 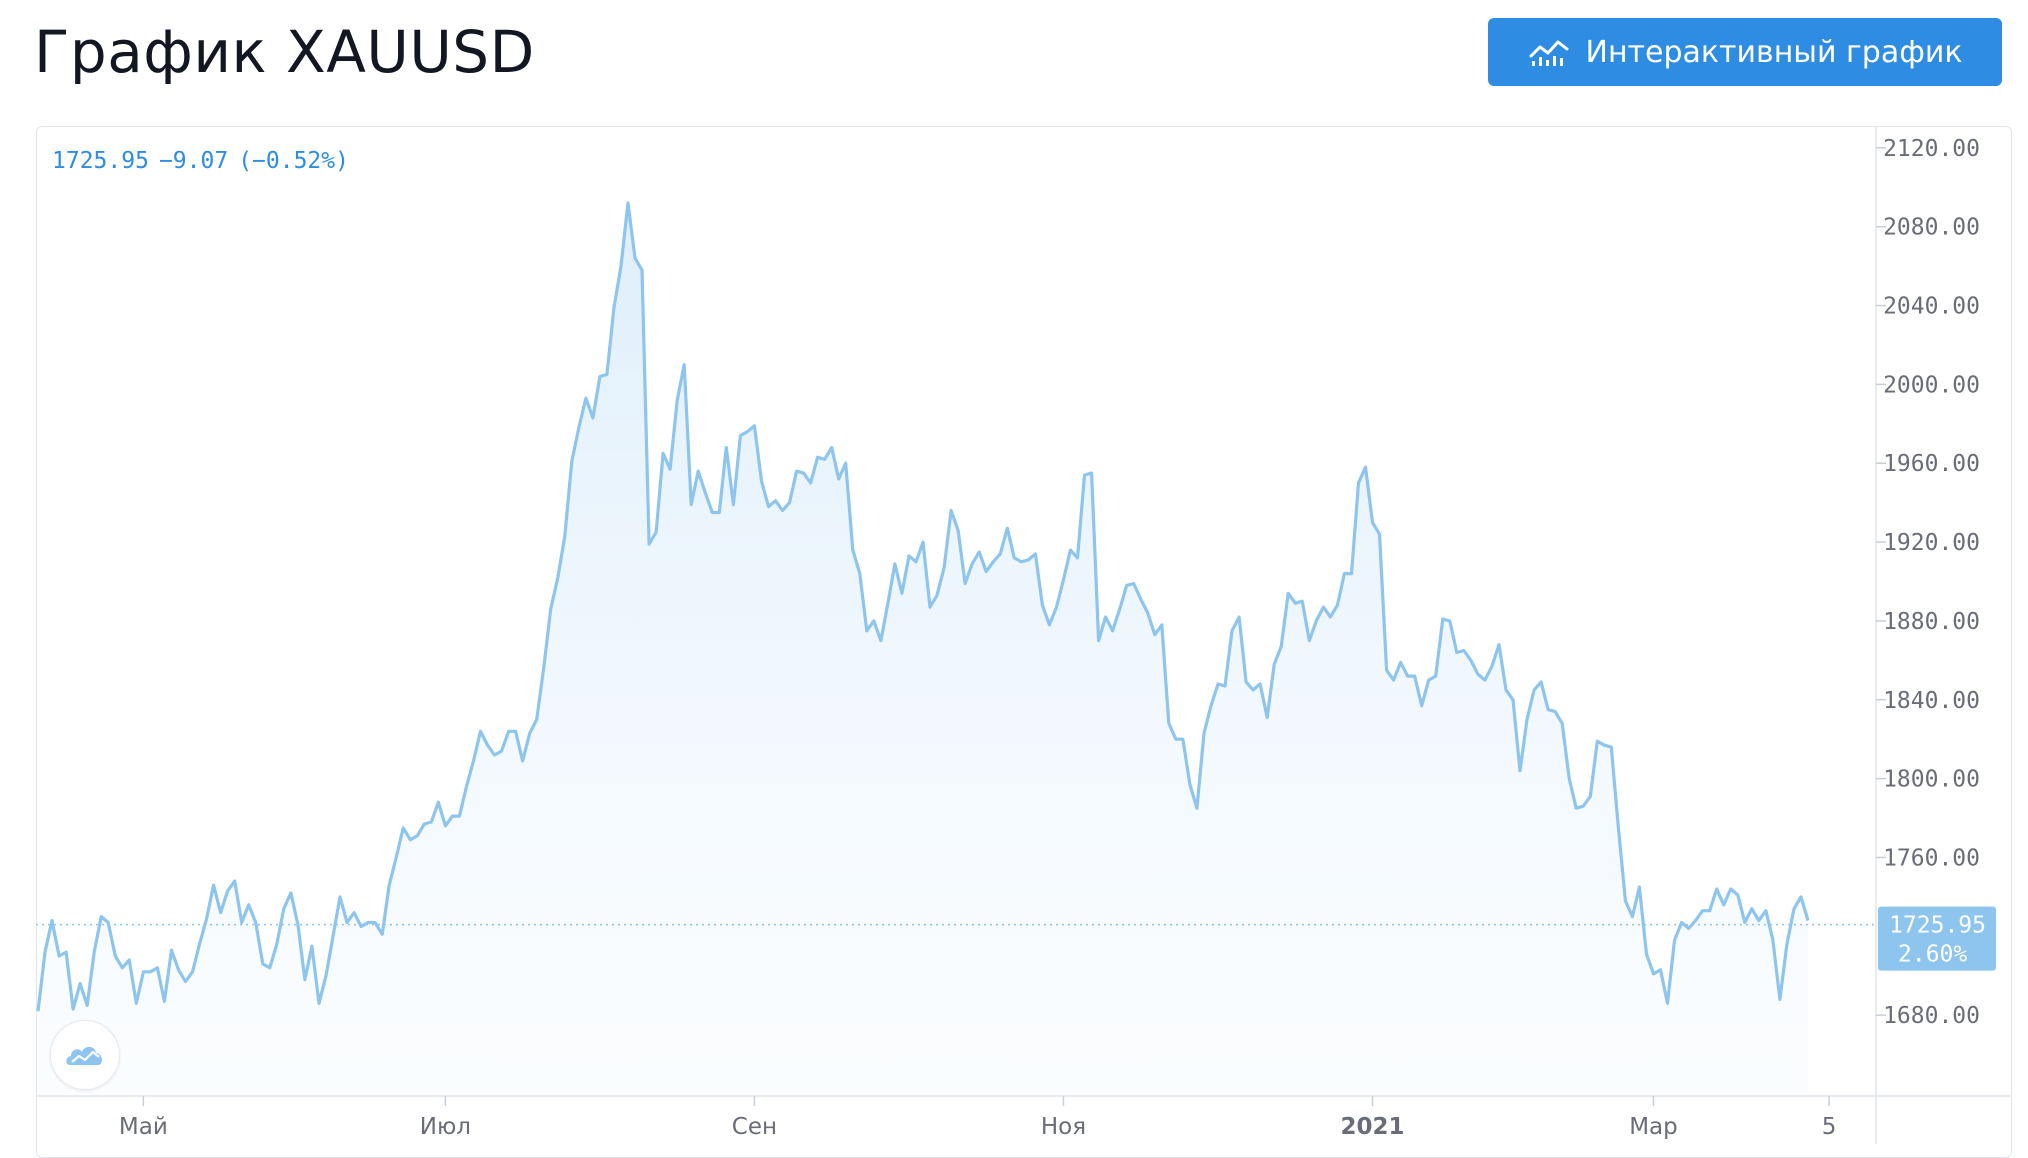 What do you see at coordinates (1653, 1127) in the screenshot?
I see `x-tick-label: Мар` at bounding box center [1653, 1127].